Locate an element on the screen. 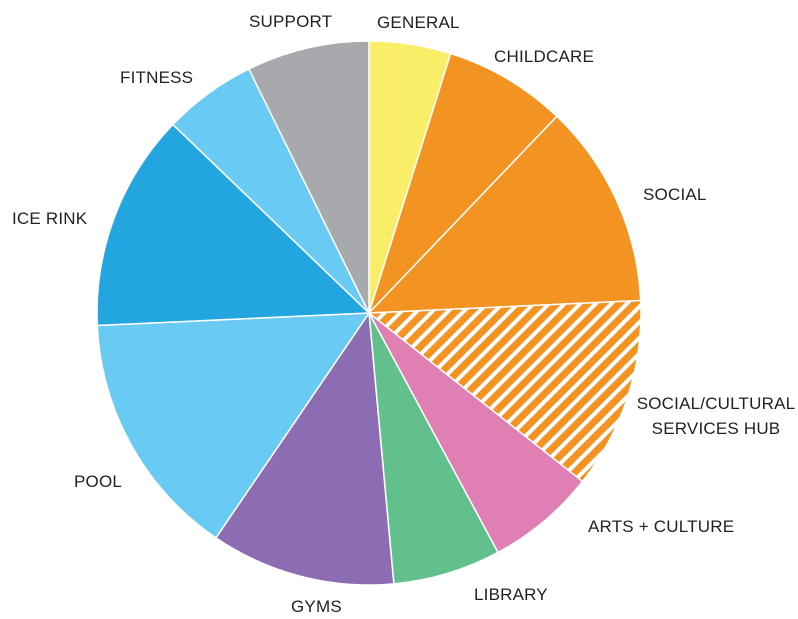  pie-slice-gyms is located at coordinates (305, 449).